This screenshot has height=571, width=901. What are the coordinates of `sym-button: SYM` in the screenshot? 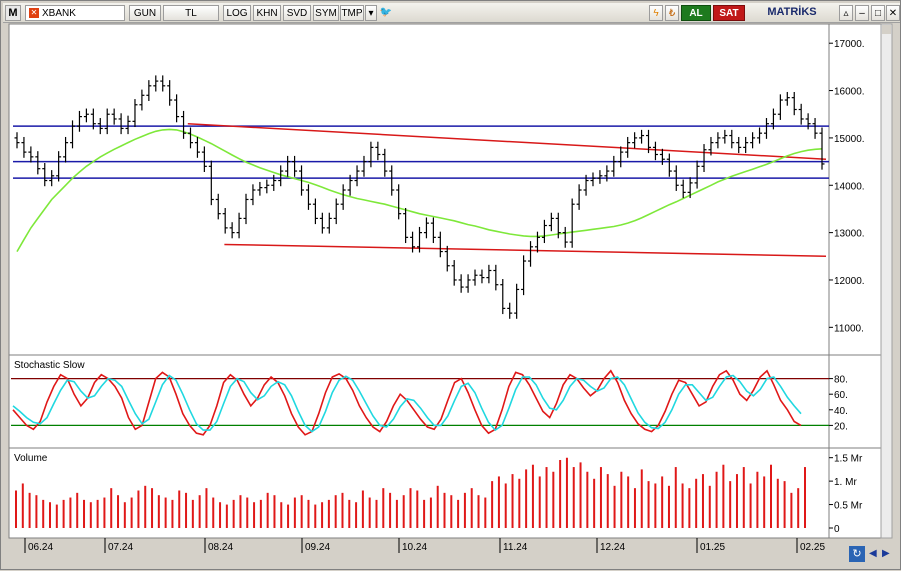 It's located at (326, 13).